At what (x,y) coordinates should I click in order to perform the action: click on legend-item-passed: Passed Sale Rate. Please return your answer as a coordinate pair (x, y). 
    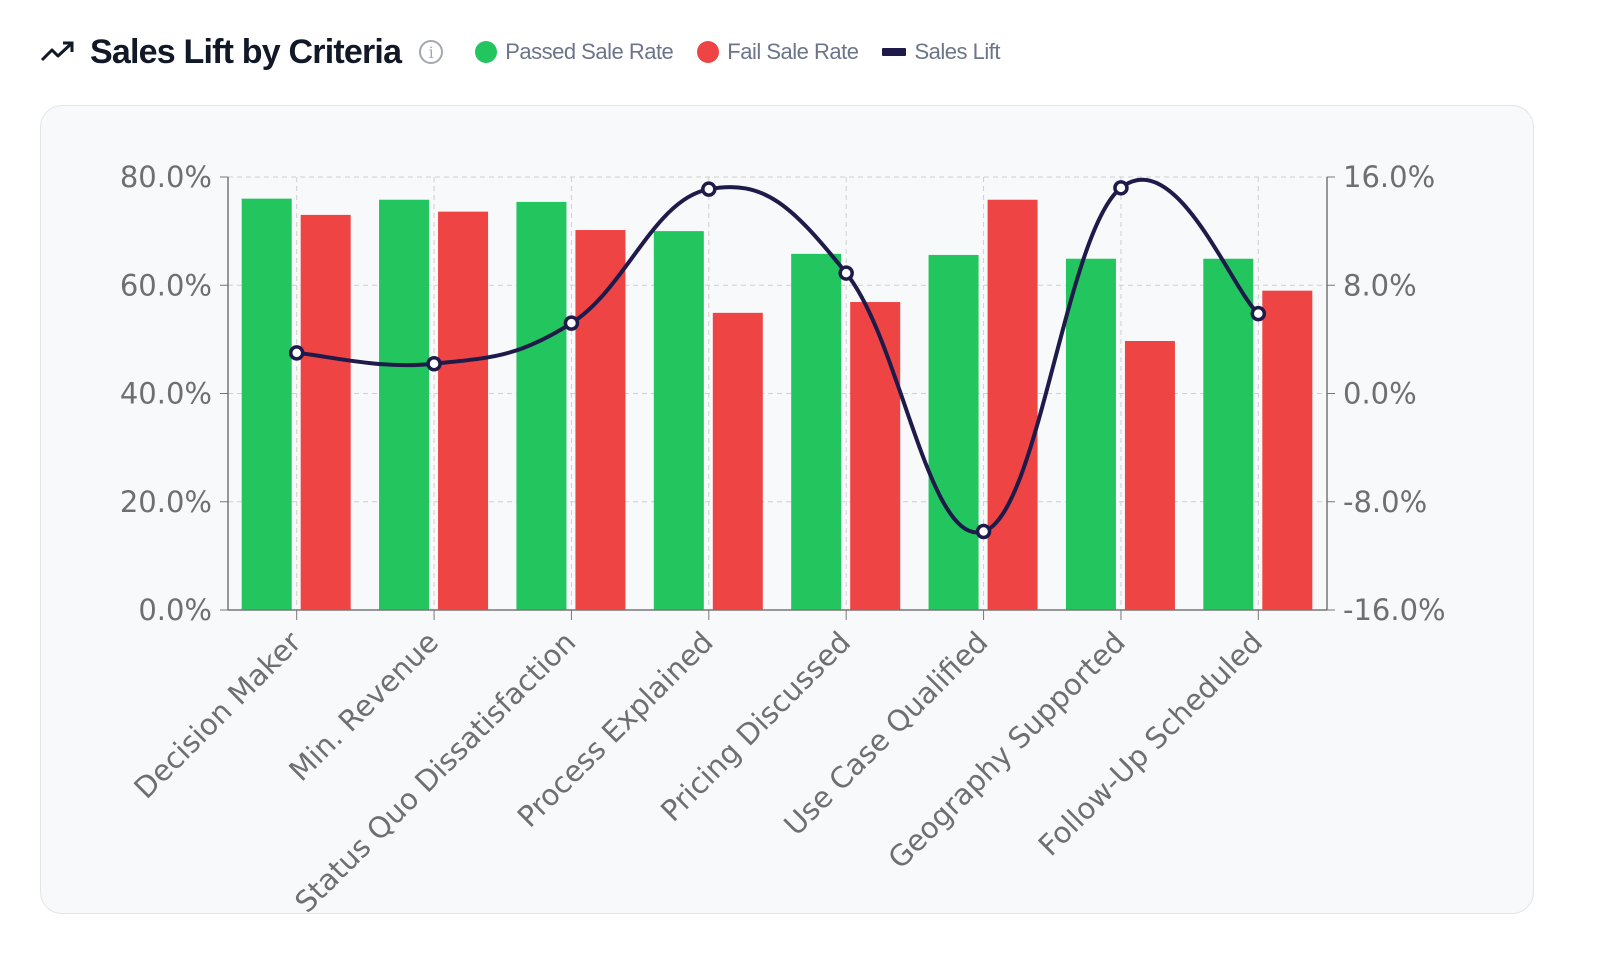
    Looking at the image, I should click on (574, 52).